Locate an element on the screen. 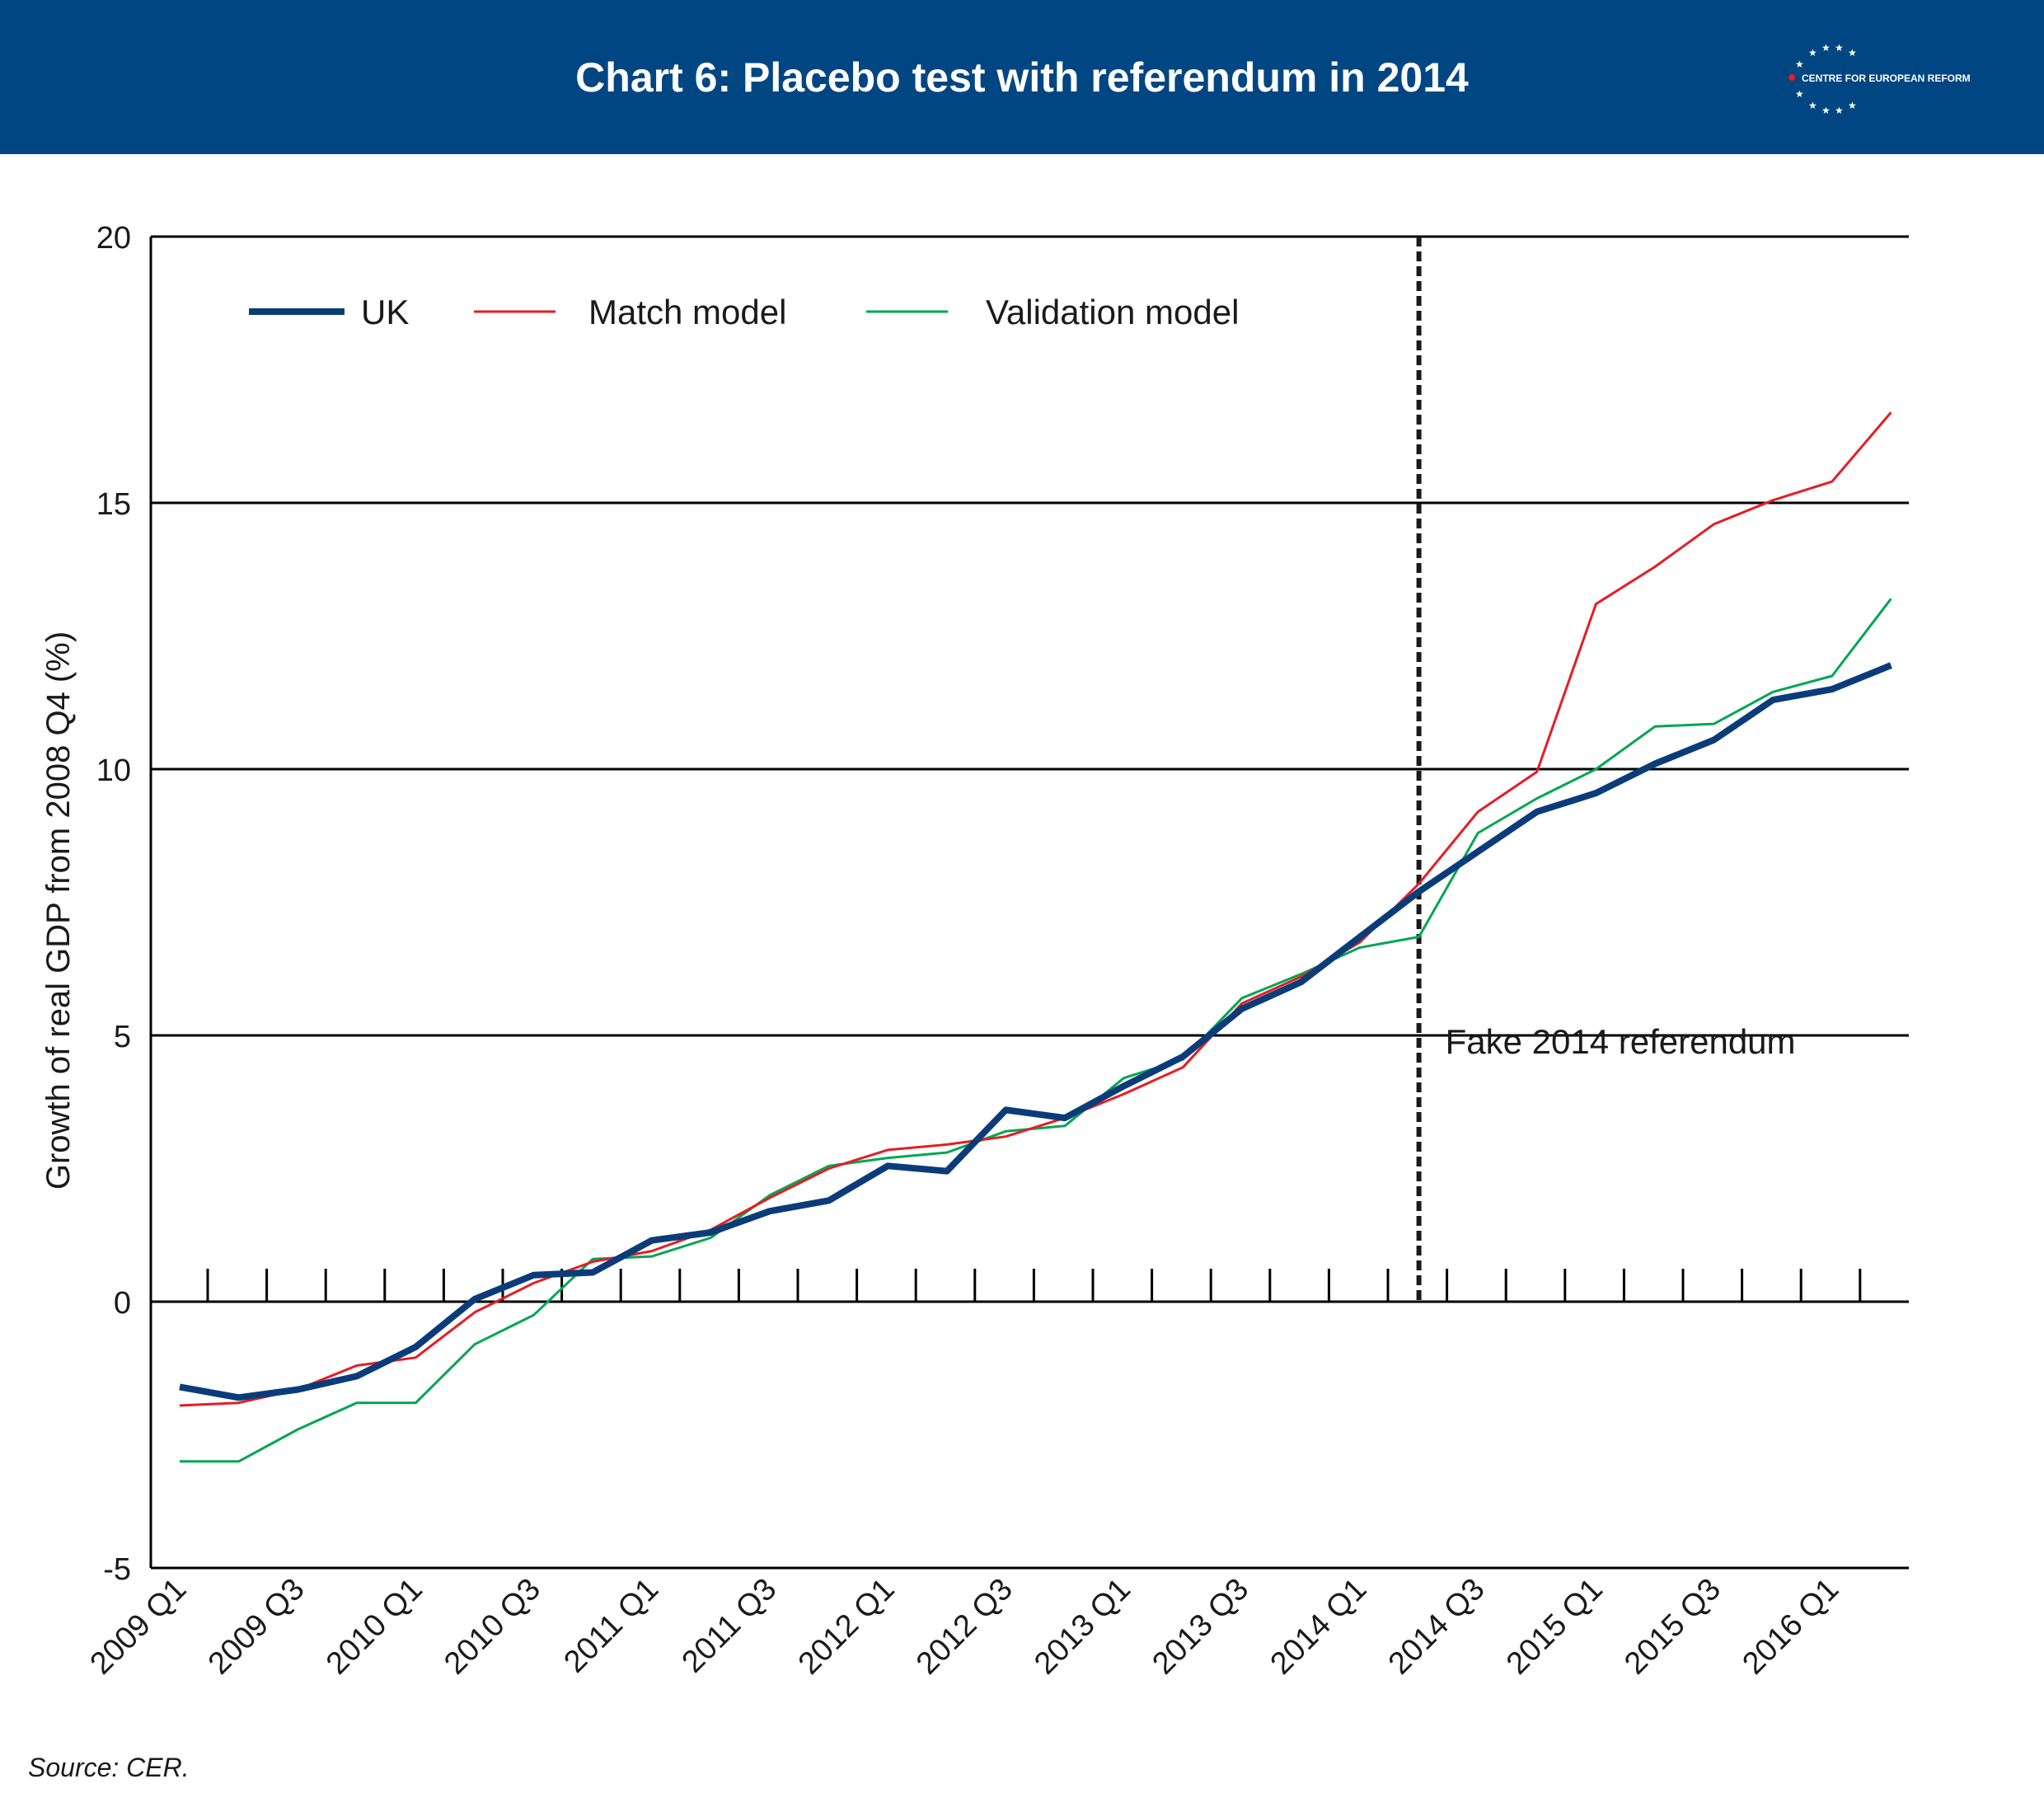  y-tick-label: 20 is located at coordinates (113, 239).